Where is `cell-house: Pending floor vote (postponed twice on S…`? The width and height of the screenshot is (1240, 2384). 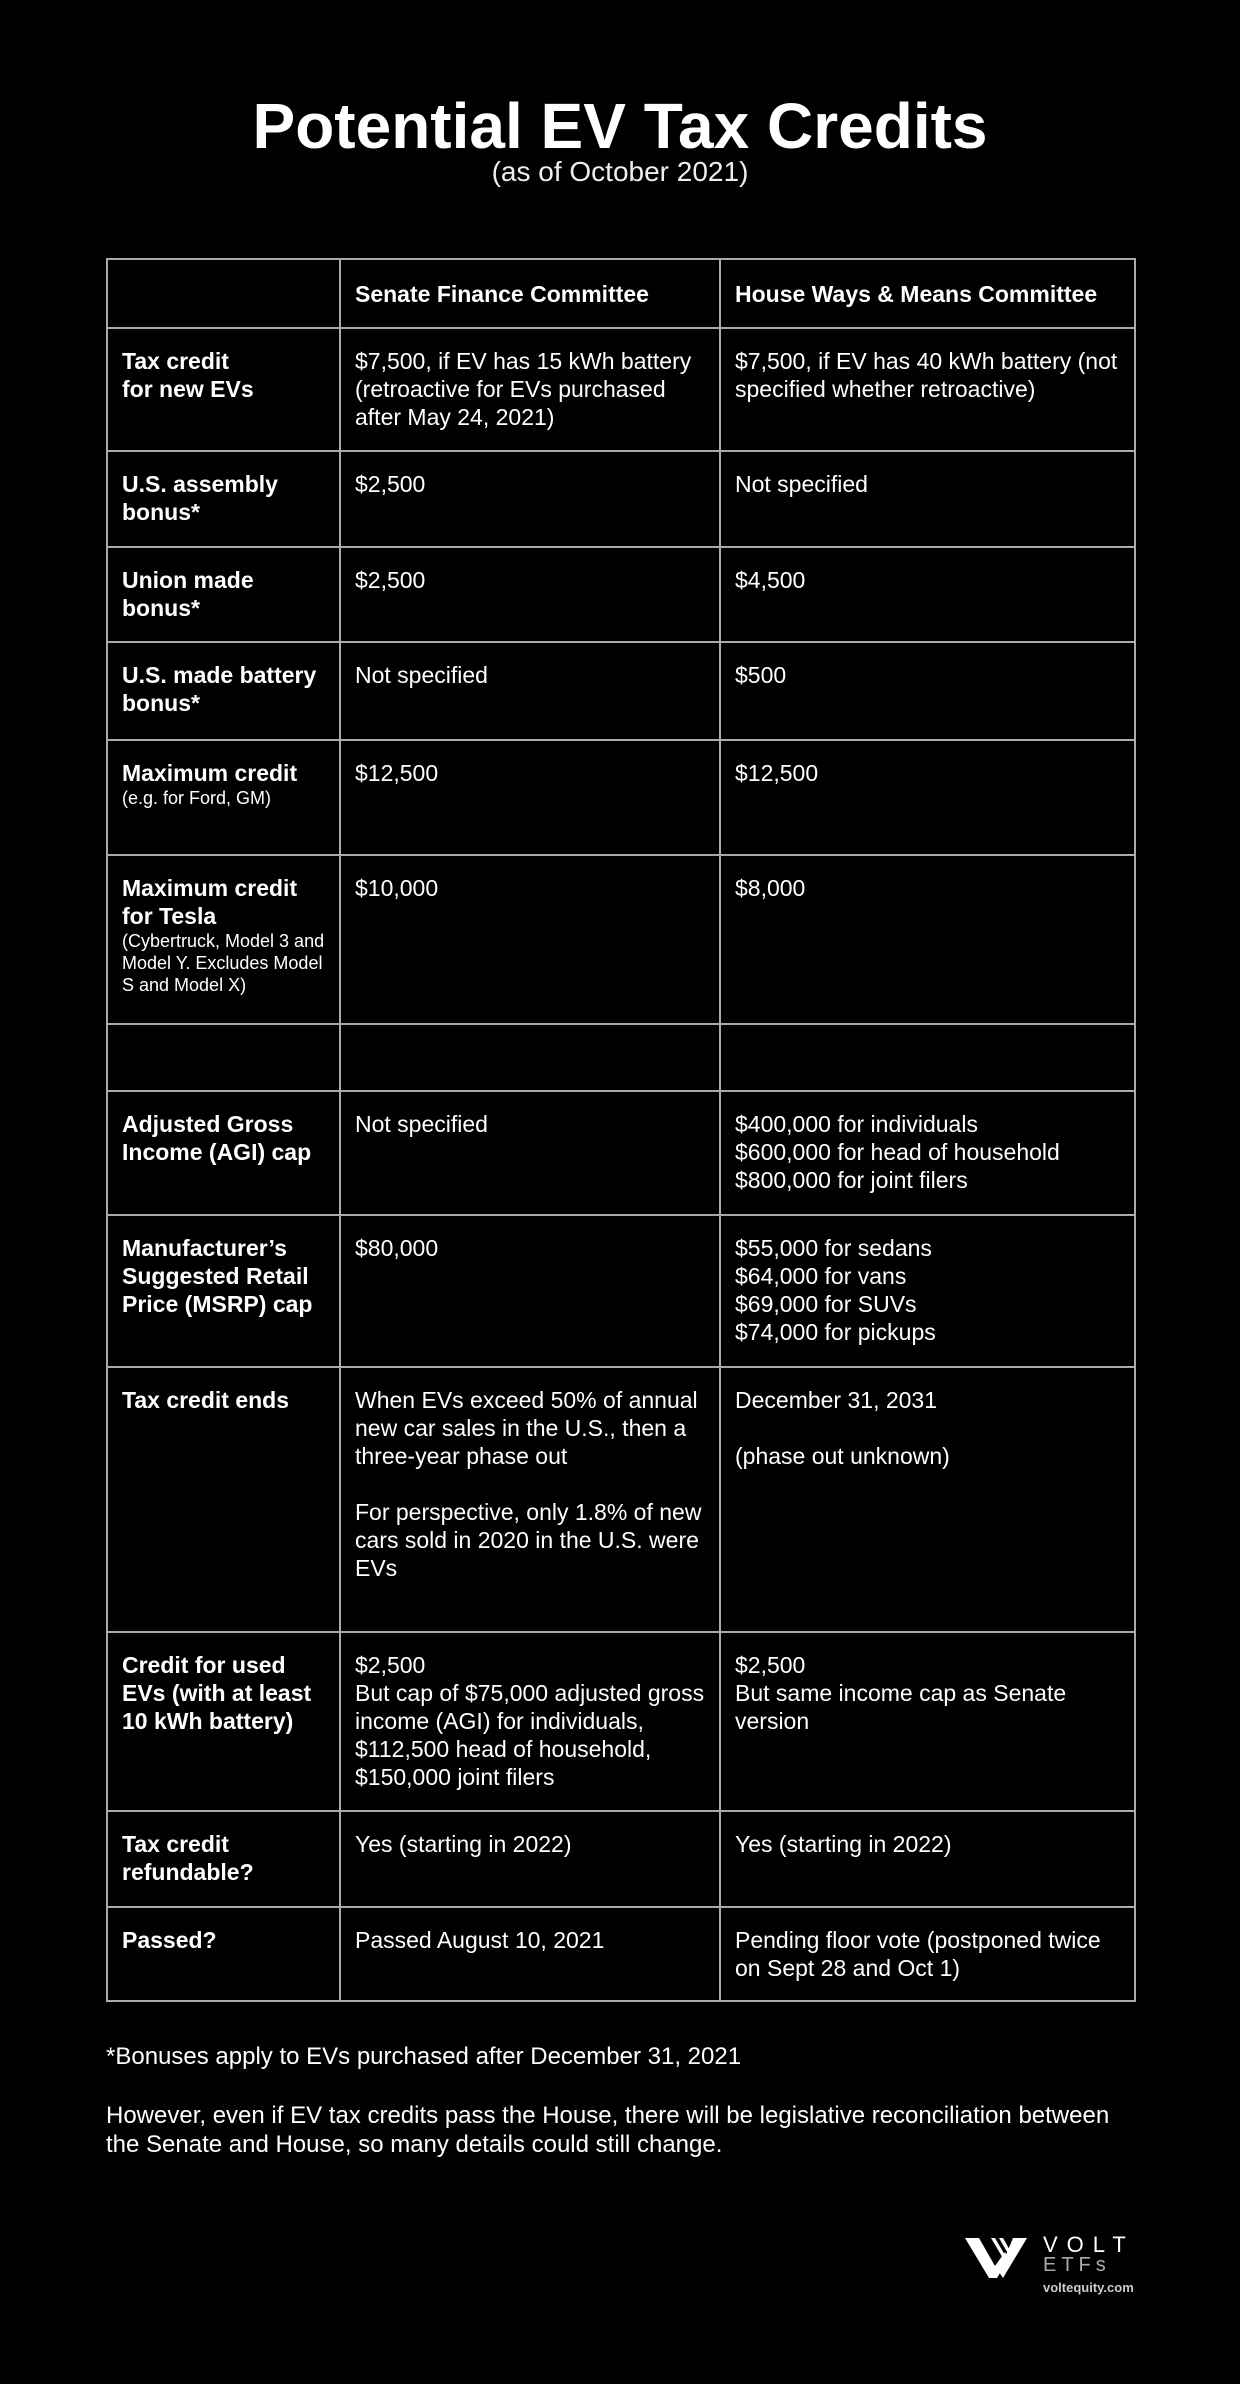
cell-house: Pending floor vote (postponed twice on S… is located at coordinates (927, 1954).